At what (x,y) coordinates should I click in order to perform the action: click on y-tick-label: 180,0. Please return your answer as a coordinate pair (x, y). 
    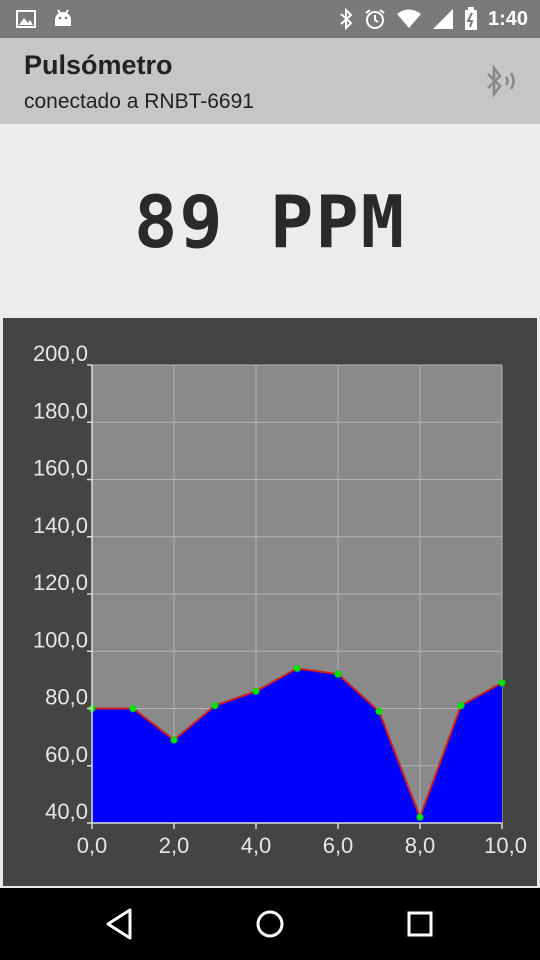
    Looking at the image, I should click on (60, 410).